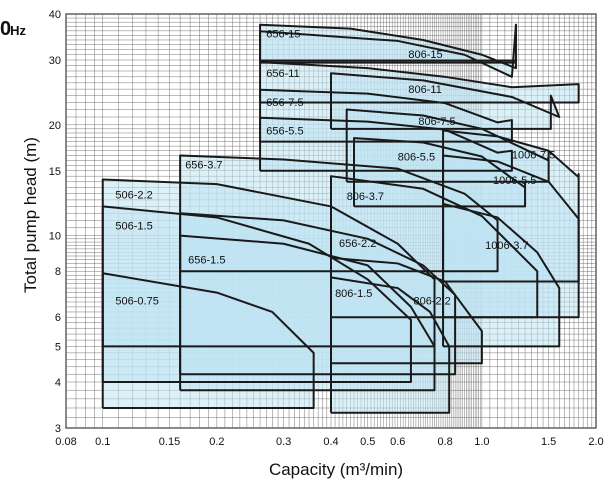 The image size is (604, 481). What do you see at coordinates (206, 260) in the screenshot?
I see `series-label-656-1.5: 656-1.5` at bounding box center [206, 260].